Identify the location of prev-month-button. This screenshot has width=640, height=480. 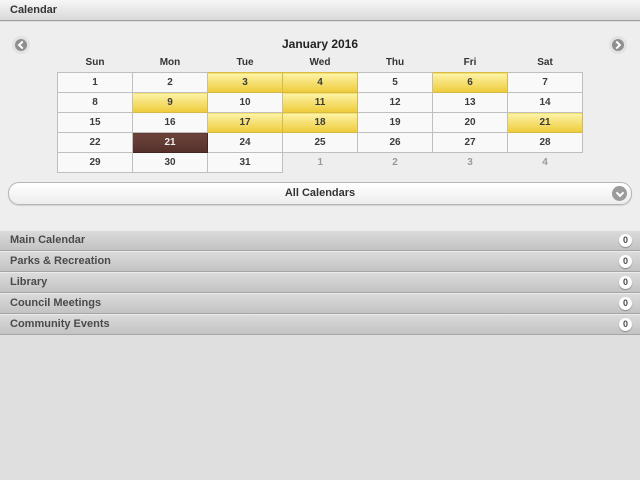
(21, 45).